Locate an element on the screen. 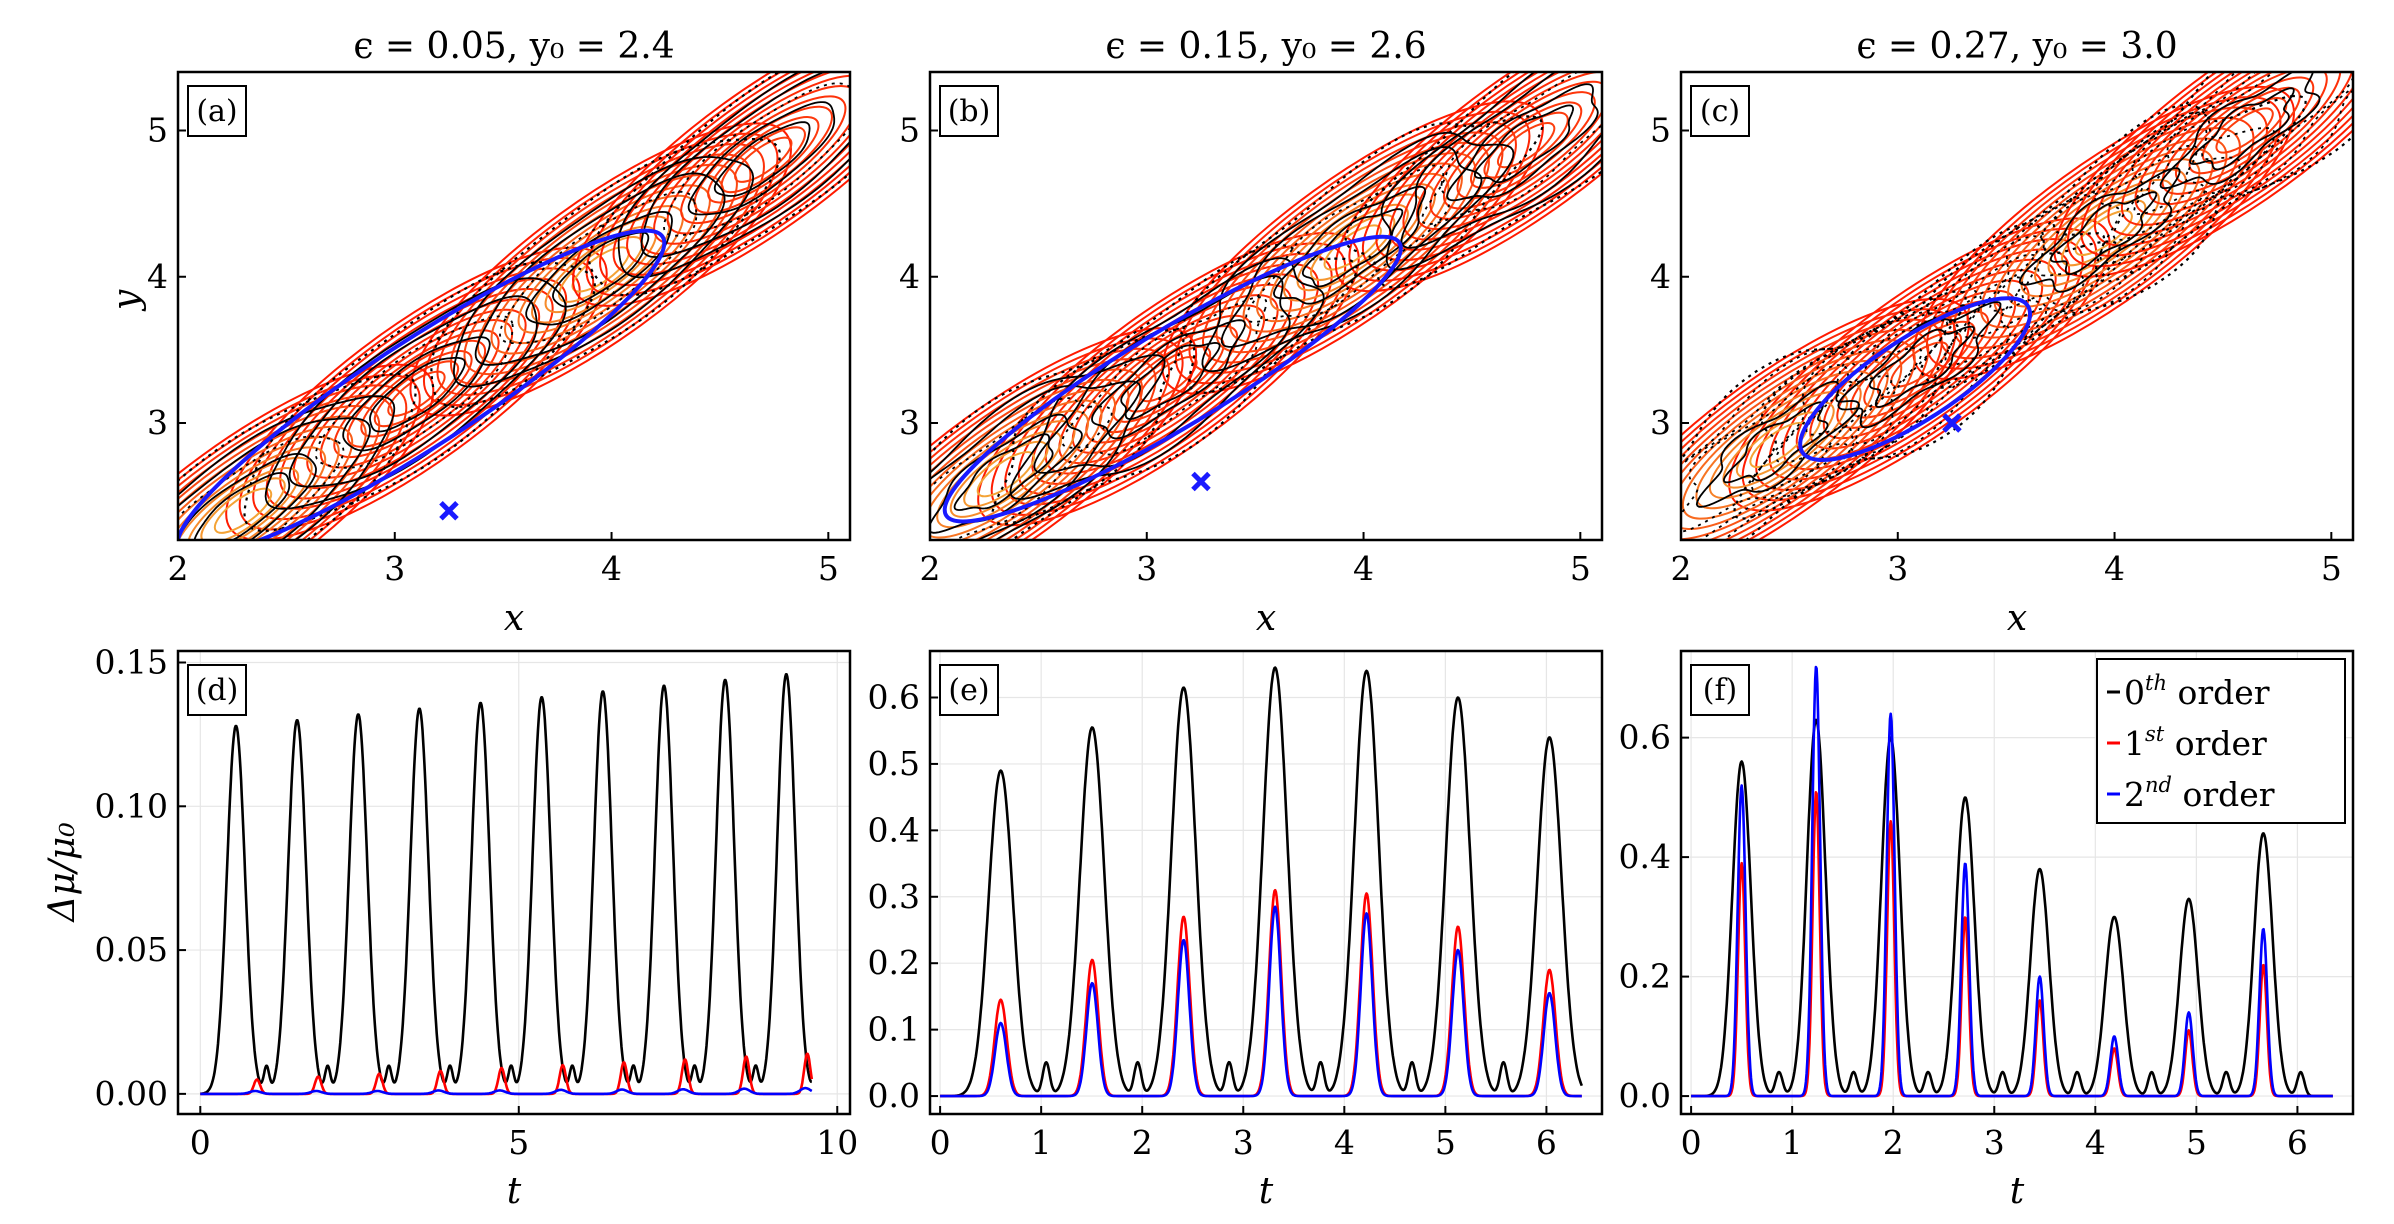 Image resolution: width=2394 pixels, height=1224 pixels. panel-a-xtick-label-3: 5 is located at coordinates (828, 568).